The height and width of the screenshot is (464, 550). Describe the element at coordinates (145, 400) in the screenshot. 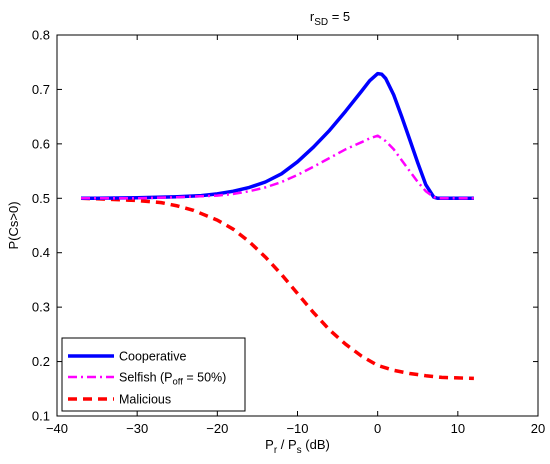

I see `legend-label-malicious: Malicious` at that location.